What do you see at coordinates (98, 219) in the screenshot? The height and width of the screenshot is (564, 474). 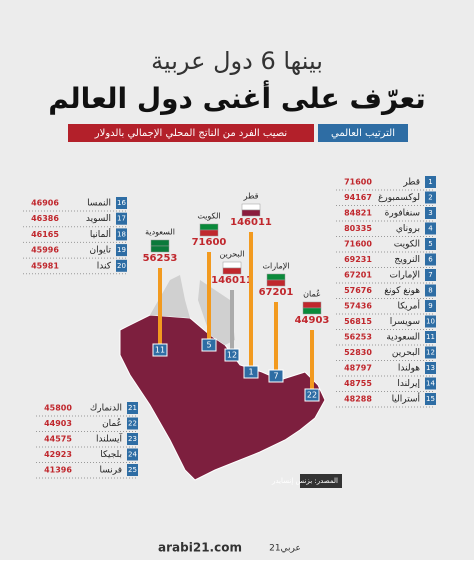 I see `row-country: السويد` at bounding box center [98, 219].